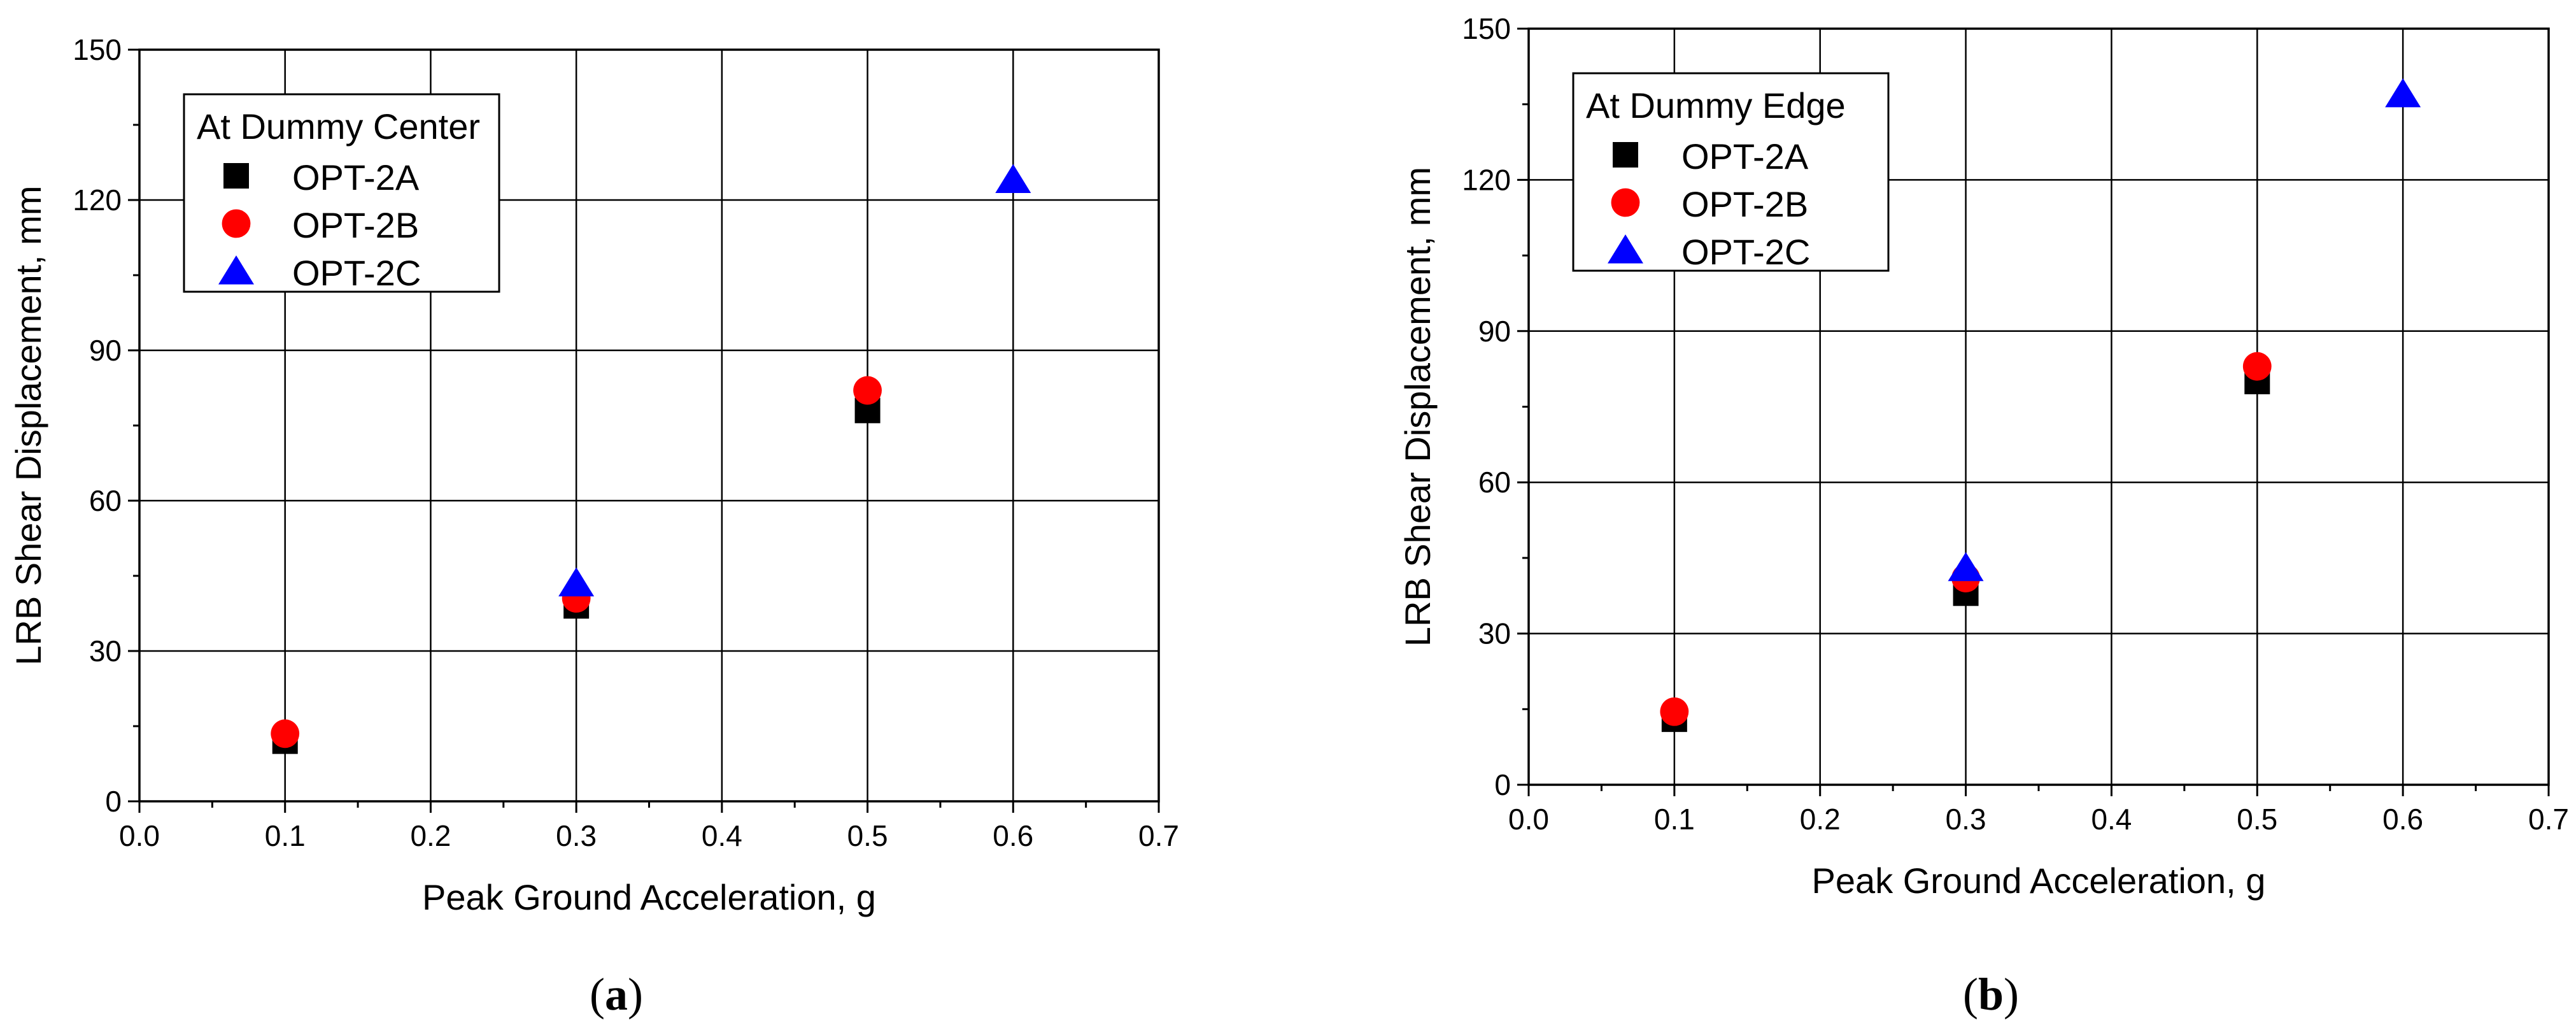 The image size is (2576, 1030). I want to click on panel-caption: (a), so click(616, 994).